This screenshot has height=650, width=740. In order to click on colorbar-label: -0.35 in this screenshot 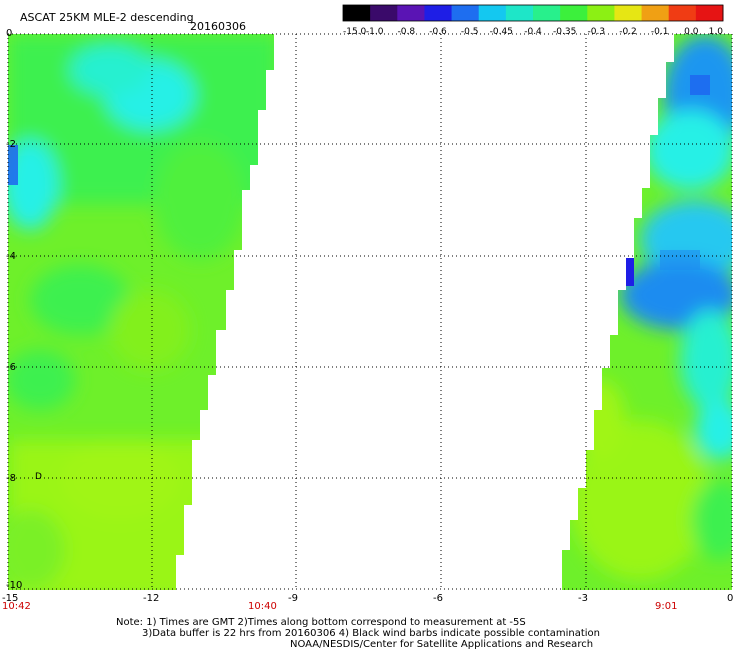, I will do `click(564, 32)`.